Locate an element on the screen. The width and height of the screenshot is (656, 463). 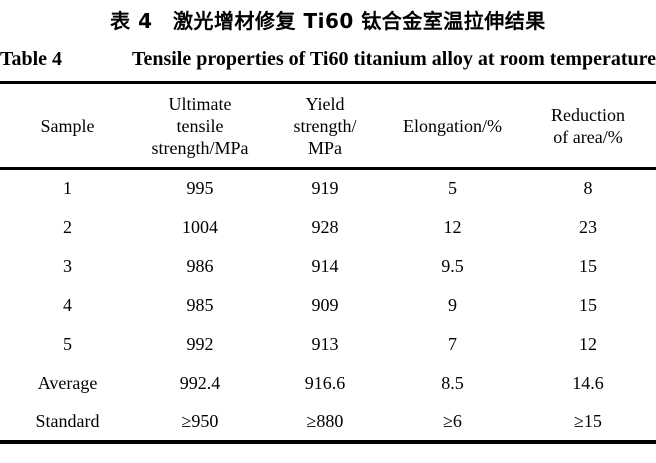
table-row-average: Average 992.4 916.6 8.5 14.6 is located at coordinates (328, 383).